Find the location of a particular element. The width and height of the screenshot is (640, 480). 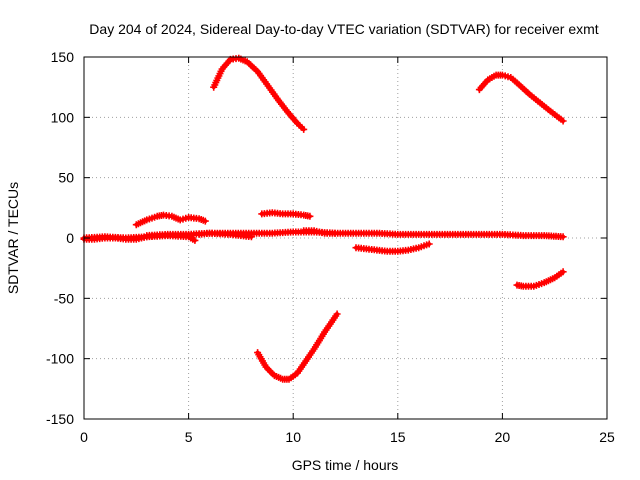

y-tick-label: -50 is located at coordinates (64, 298).